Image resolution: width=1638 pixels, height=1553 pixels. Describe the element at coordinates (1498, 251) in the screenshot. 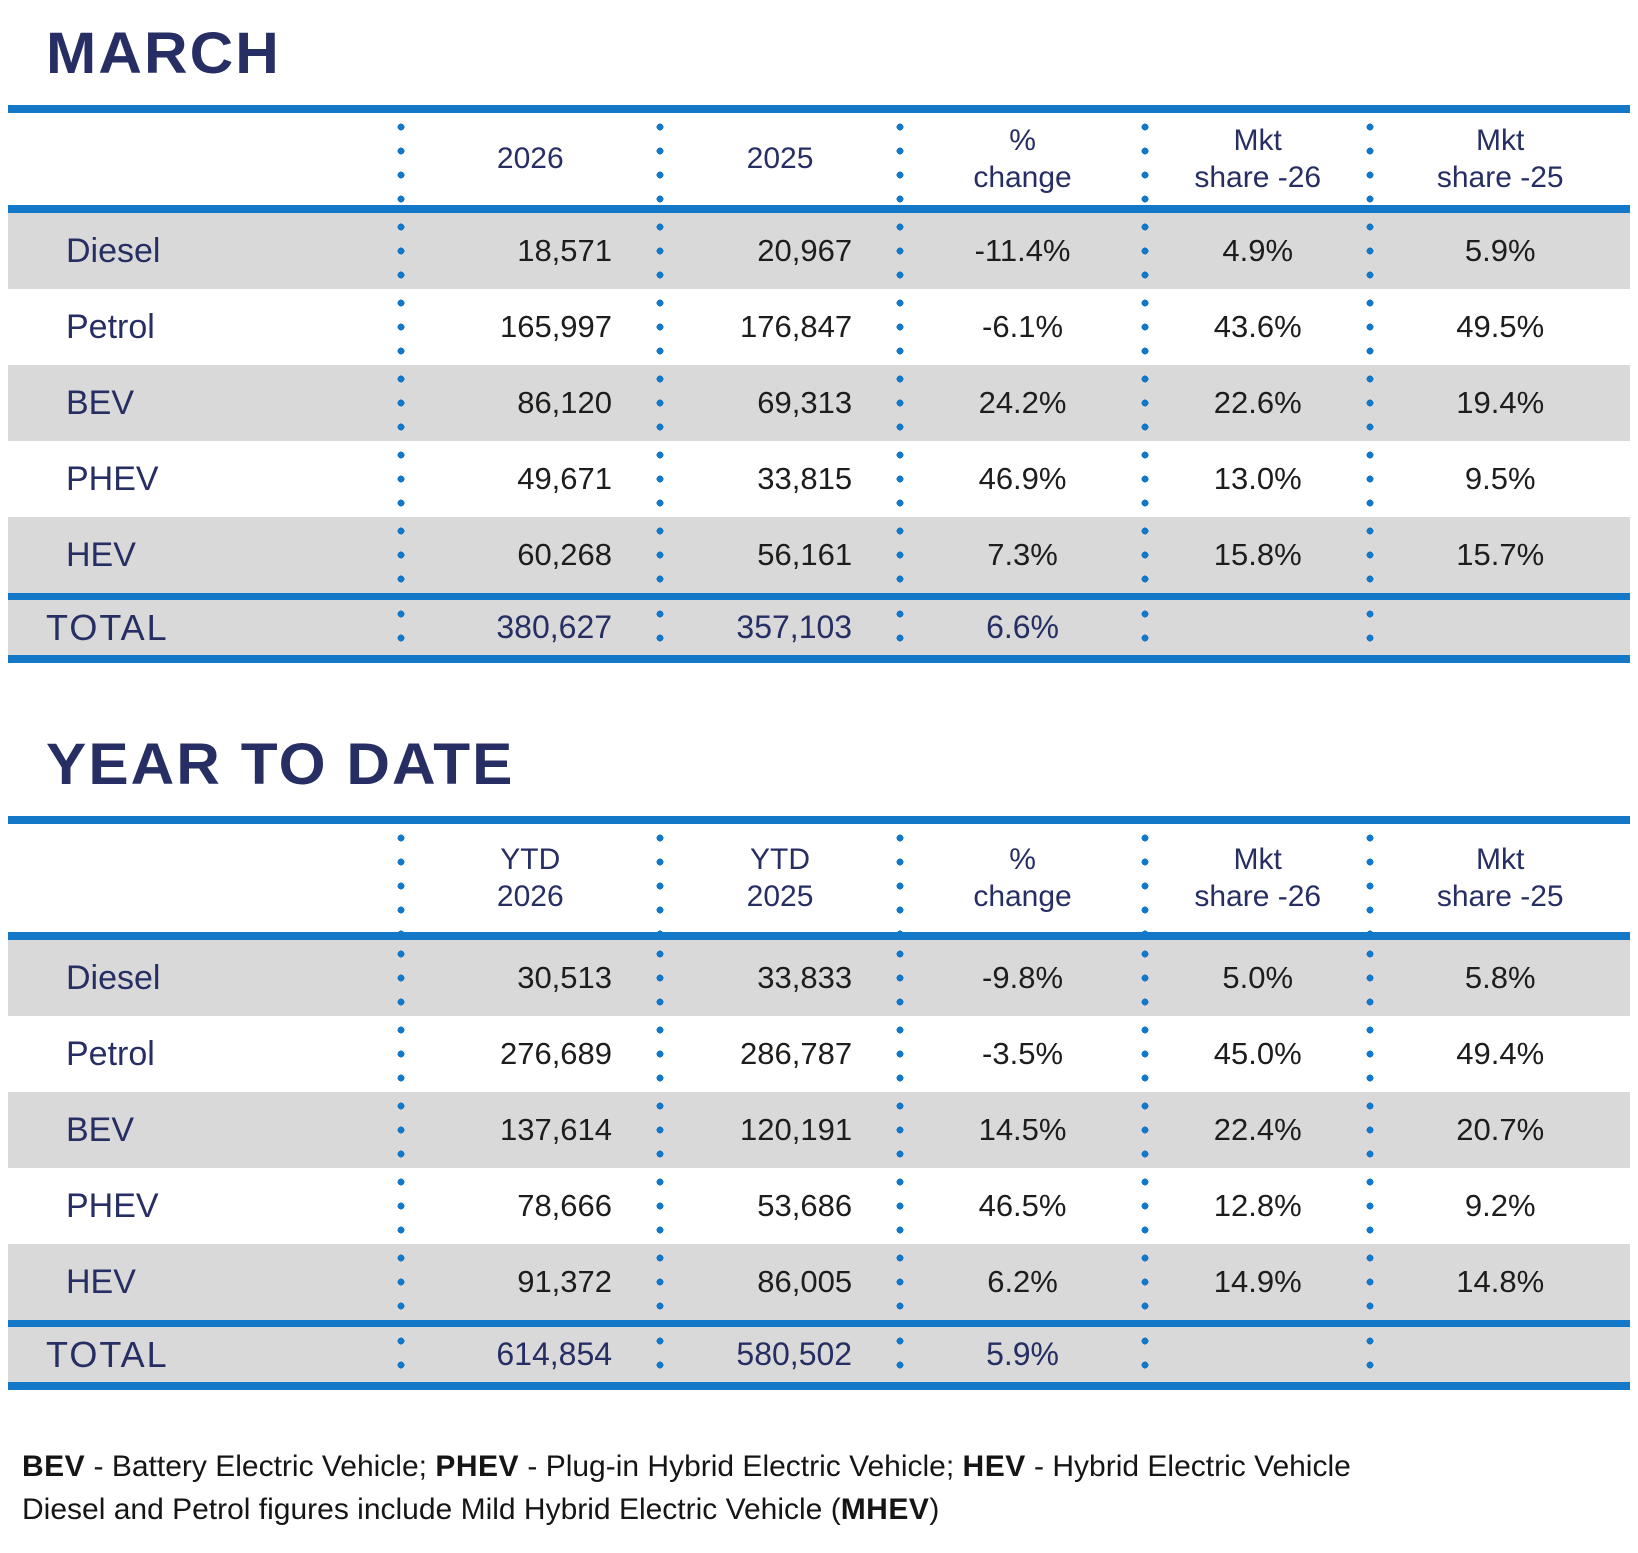

I see `value-mkt-share-25: 5.9%` at that location.